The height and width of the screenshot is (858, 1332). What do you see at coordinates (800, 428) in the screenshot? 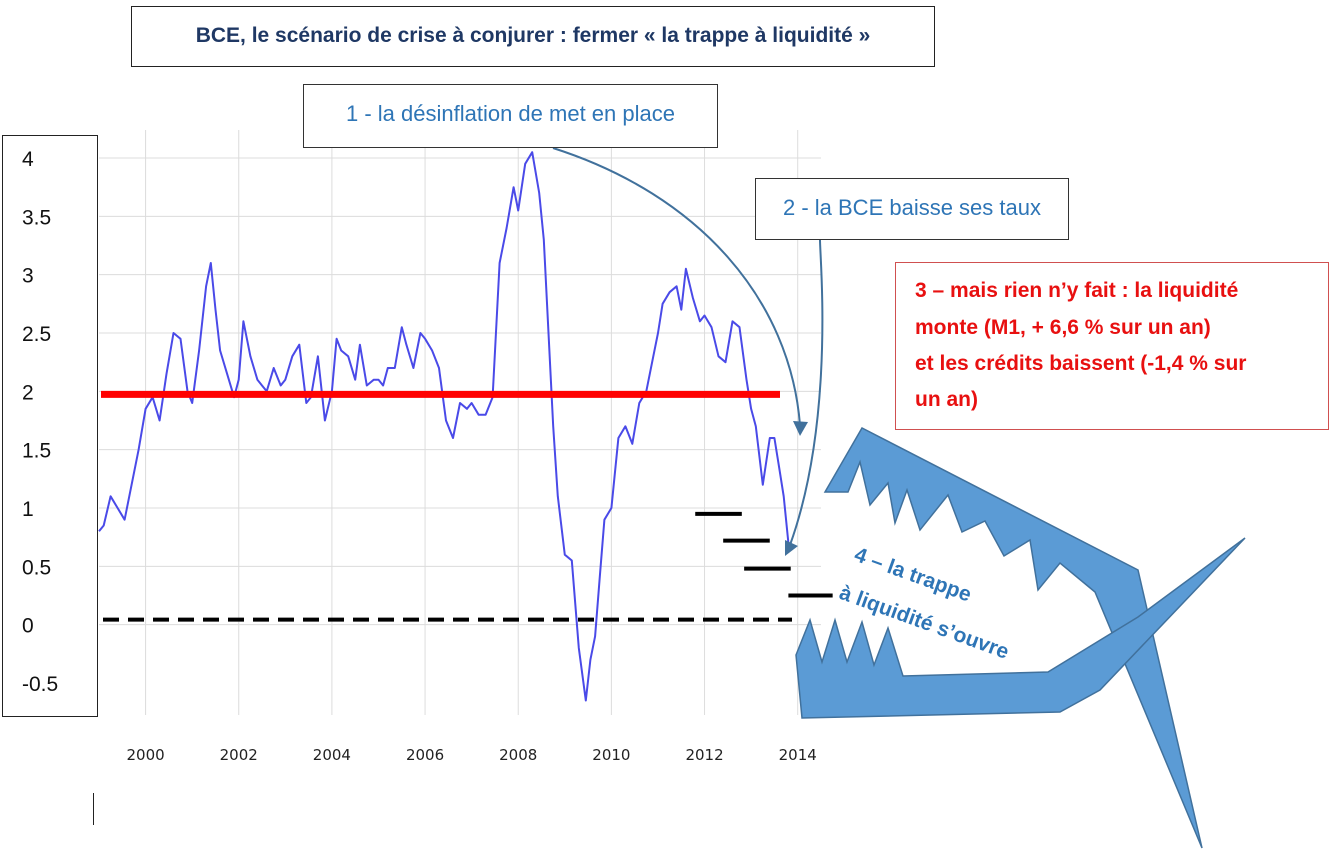
I see `arrow-1-head` at bounding box center [800, 428].